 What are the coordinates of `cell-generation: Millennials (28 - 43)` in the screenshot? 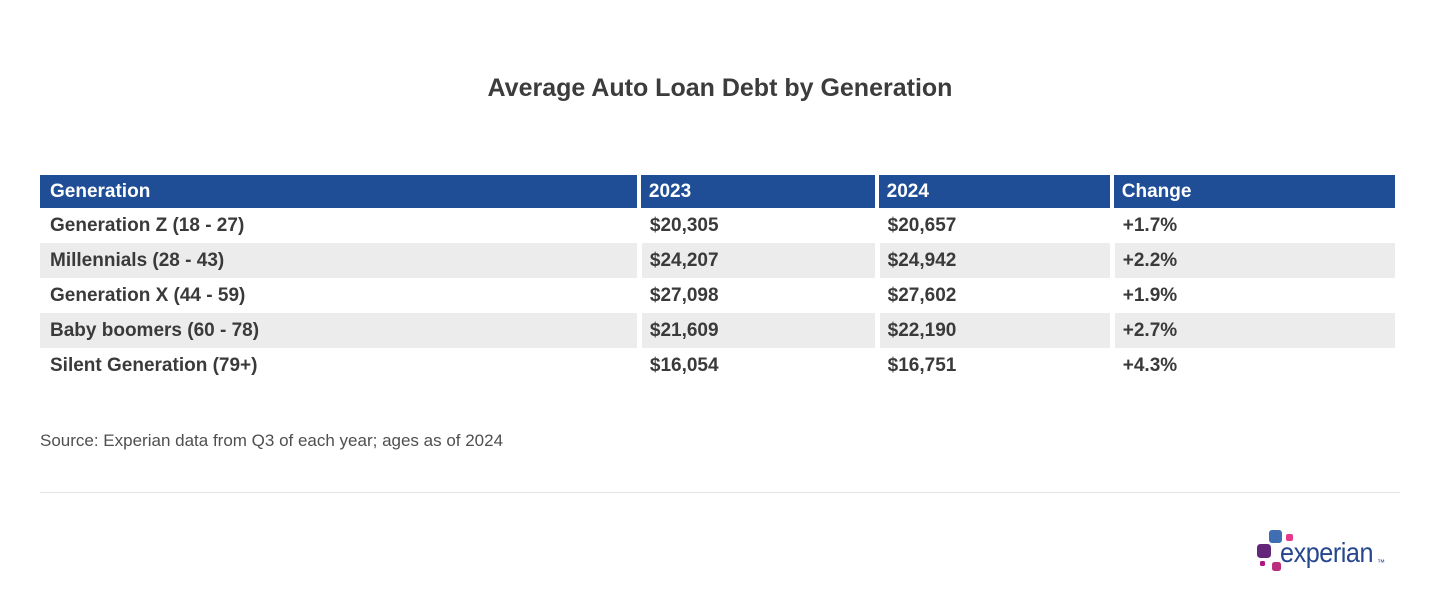 It's located at (338, 260).